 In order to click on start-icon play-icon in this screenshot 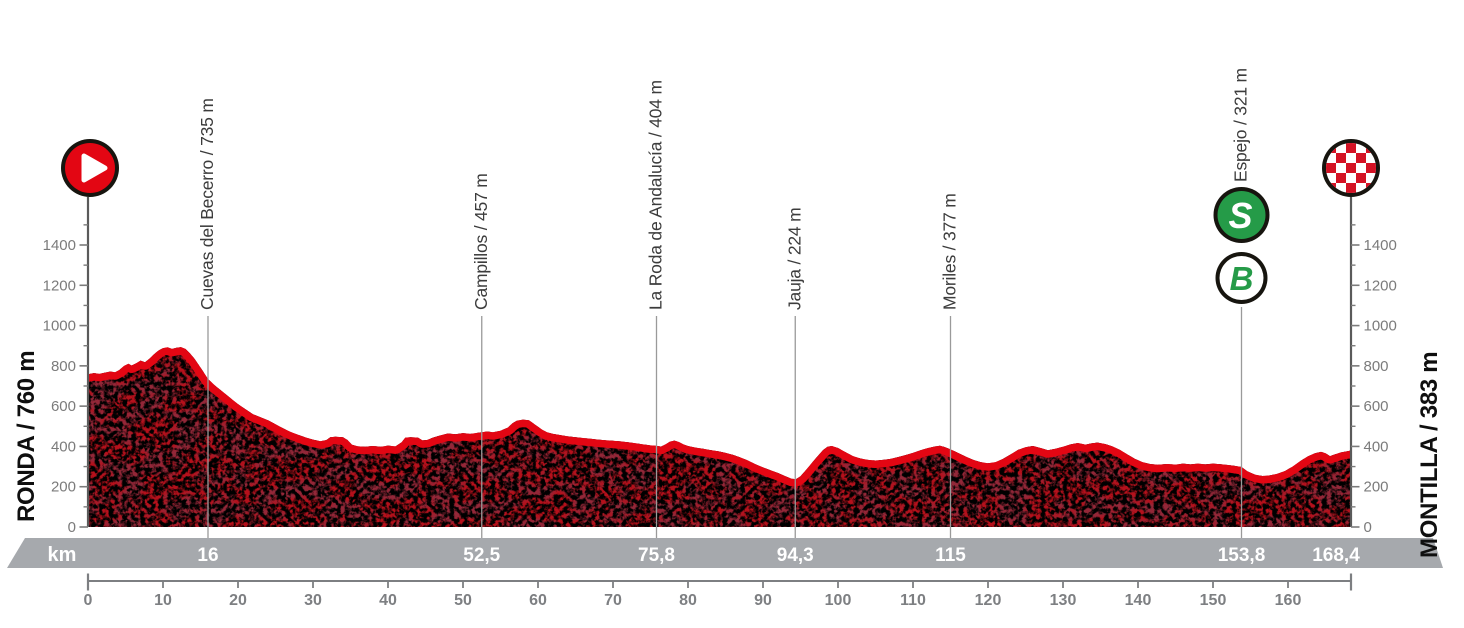, I will do `click(90, 168)`.